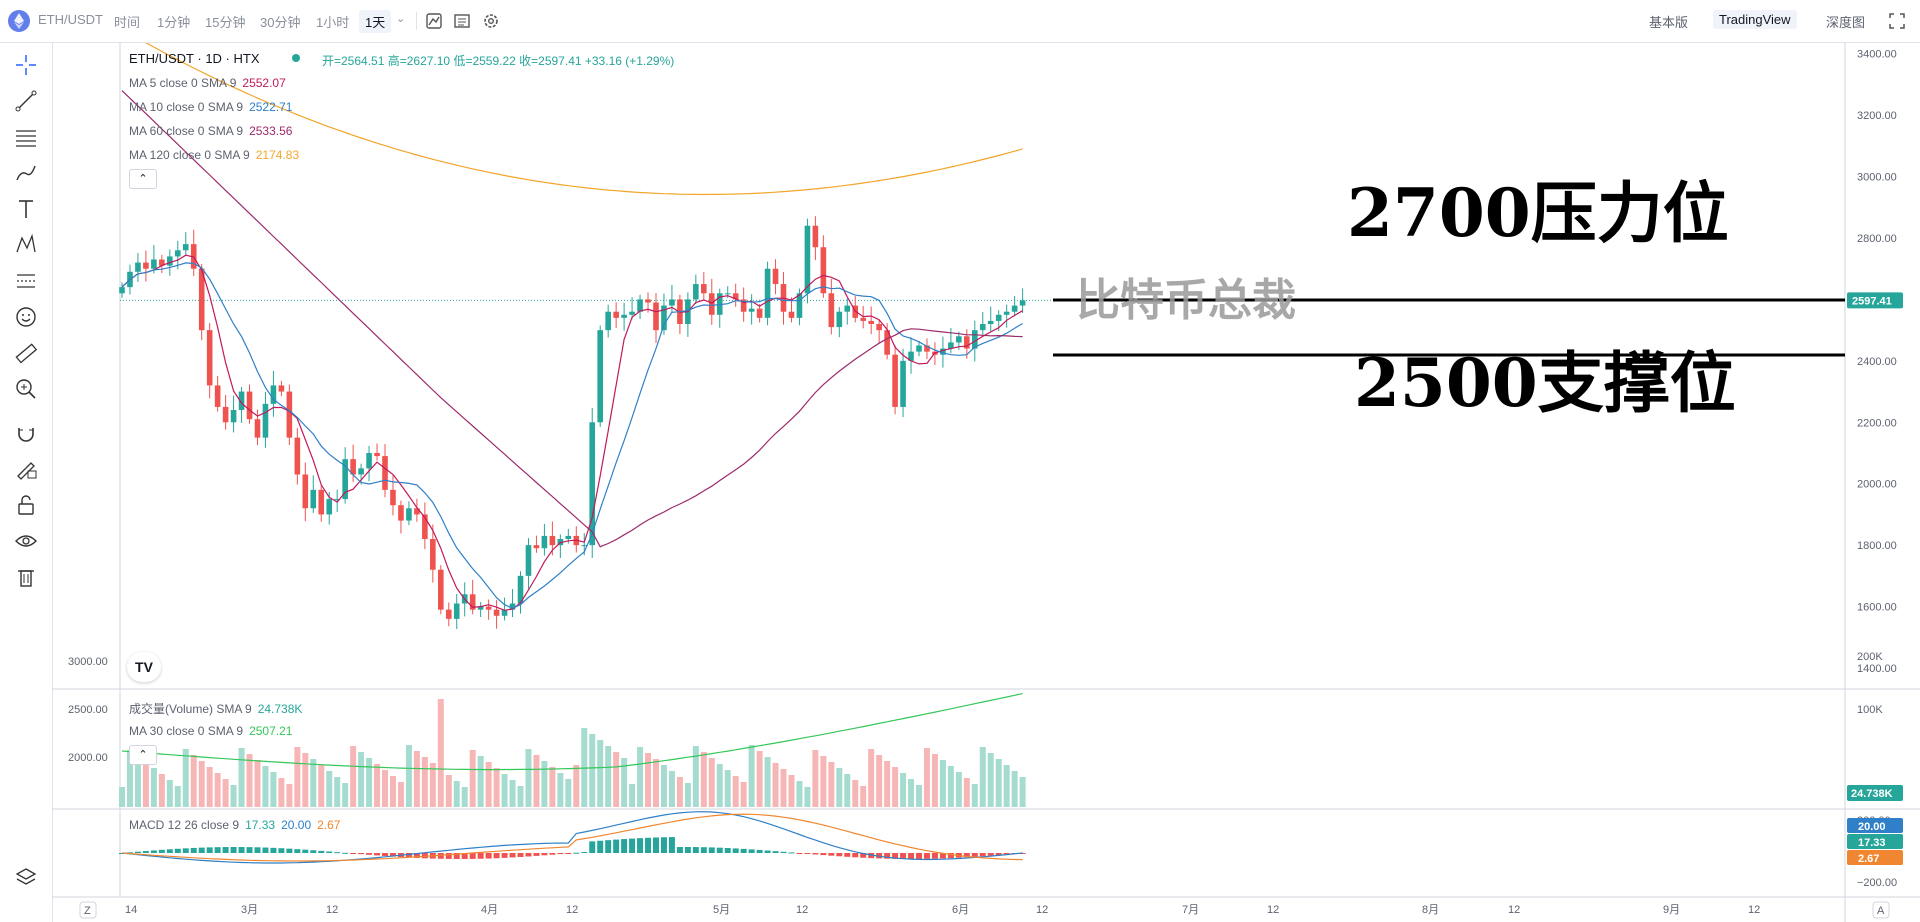 The height and width of the screenshot is (922, 1920). What do you see at coordinates (174, 22) in the screenshot?
I see `interval-1min: 1分钟` at bounding box center [174, 22].